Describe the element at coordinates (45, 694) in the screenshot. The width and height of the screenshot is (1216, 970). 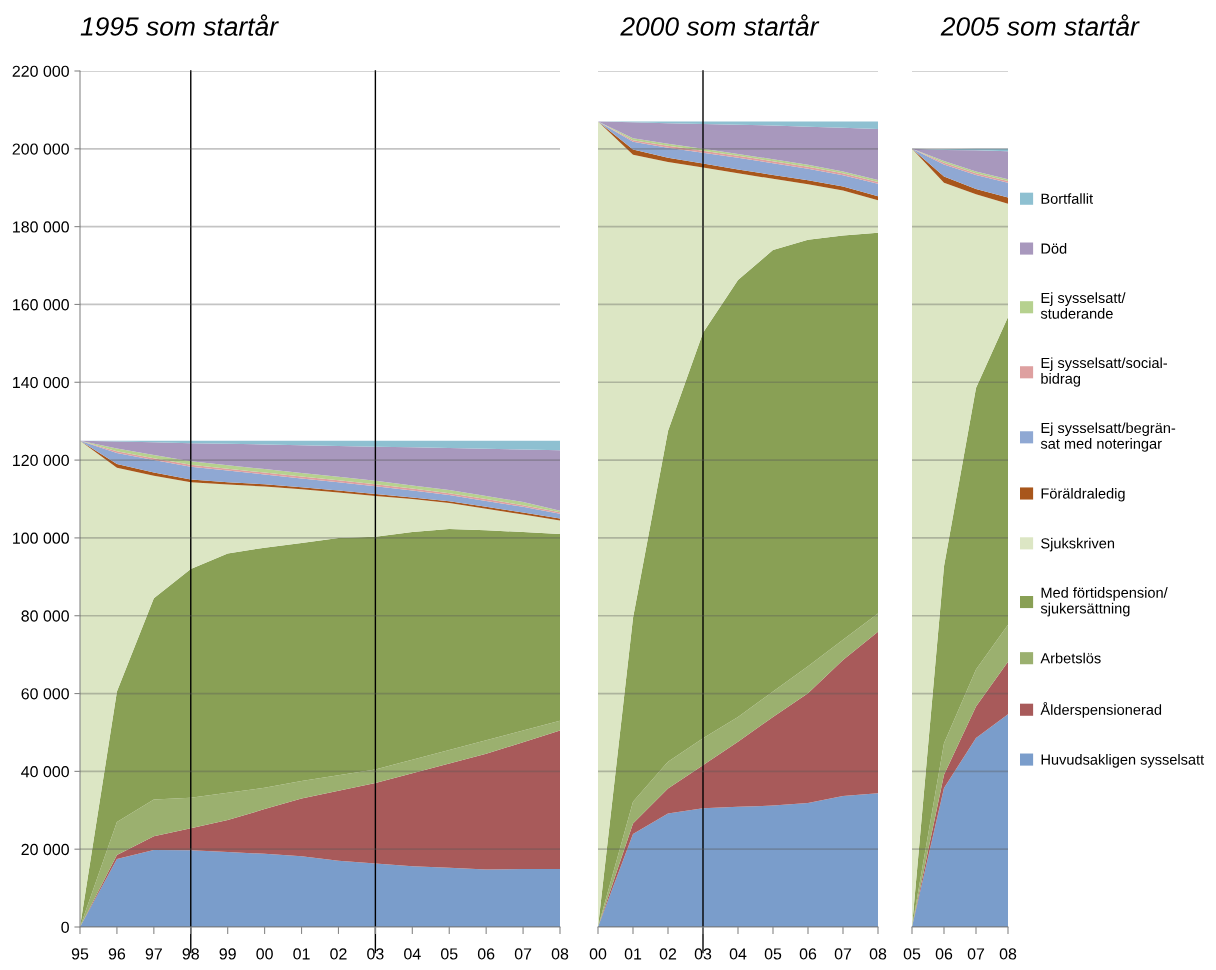
I see `y-tick-label: 60 000` at that location.